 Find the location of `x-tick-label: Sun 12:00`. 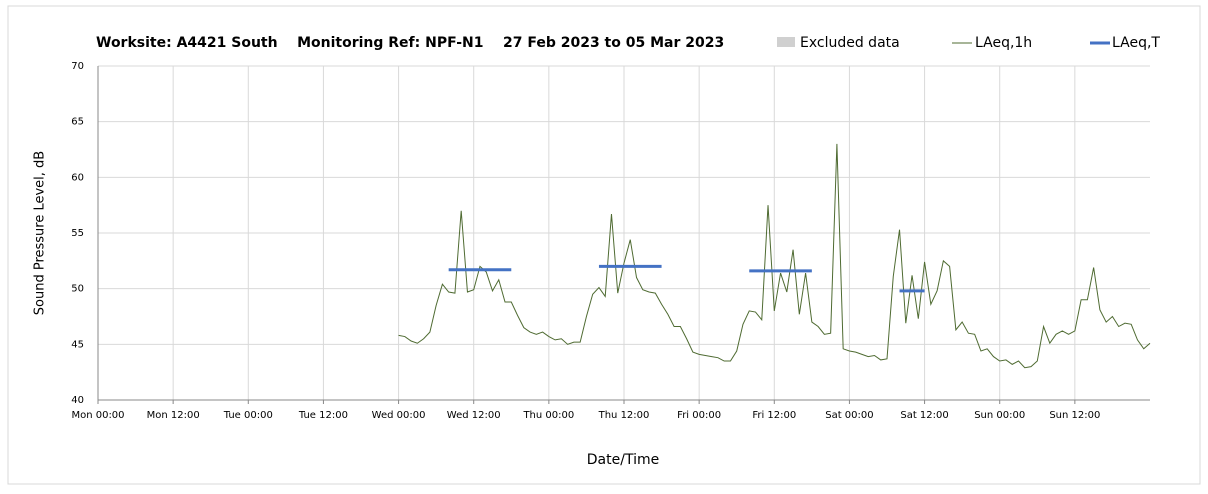

x-tick-label: Sun 12:00 is located at coordinates (1074, 415).